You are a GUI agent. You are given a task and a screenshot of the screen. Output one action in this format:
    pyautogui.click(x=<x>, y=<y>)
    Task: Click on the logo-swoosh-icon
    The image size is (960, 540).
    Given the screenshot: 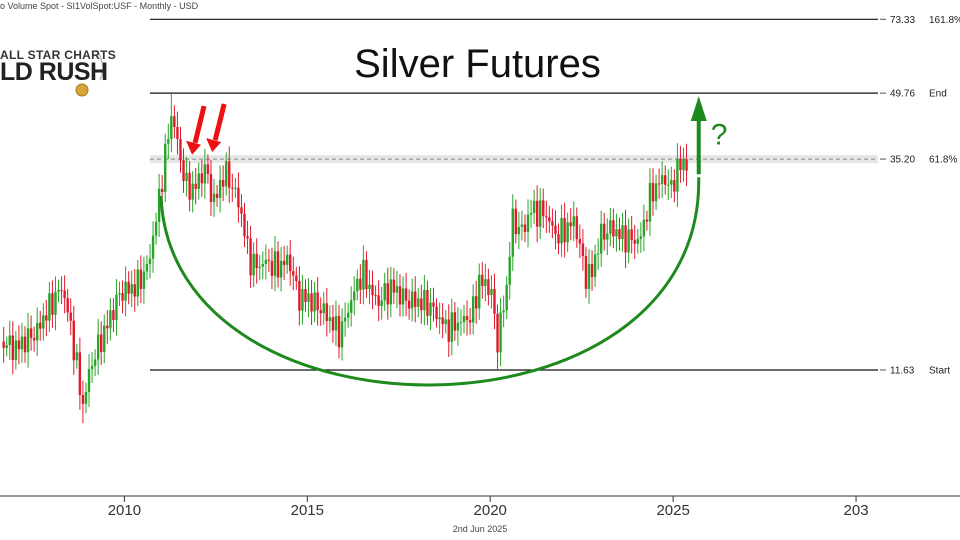 What is the action you would take?
    pyautogui.click(x=99, y=65)
    